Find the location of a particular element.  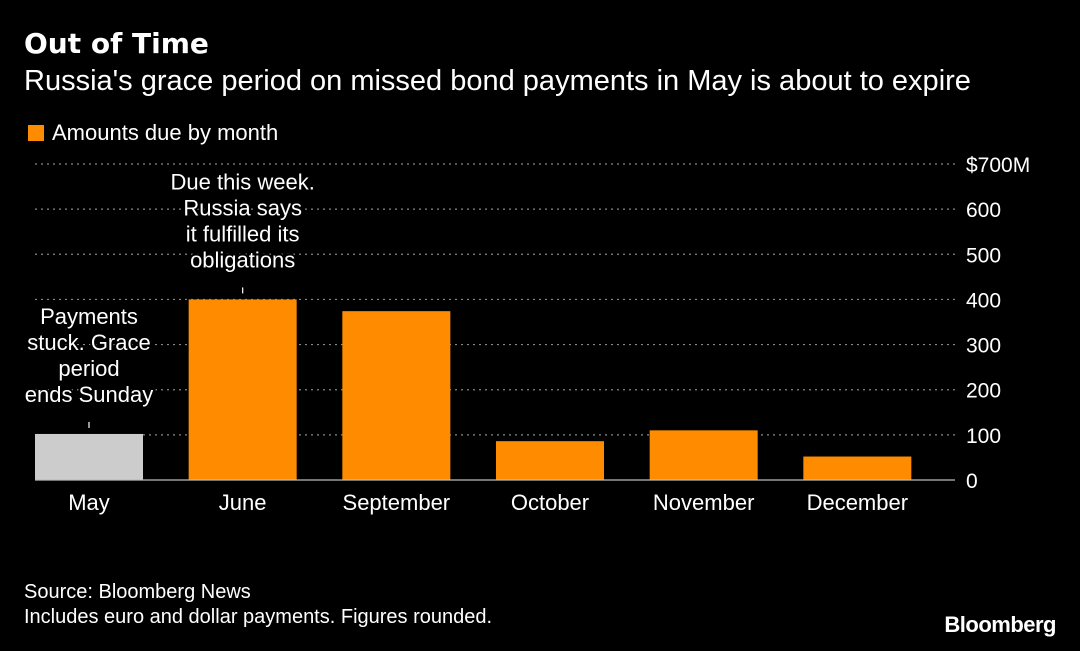

legend-swatch is located at coordinates (36, 133).